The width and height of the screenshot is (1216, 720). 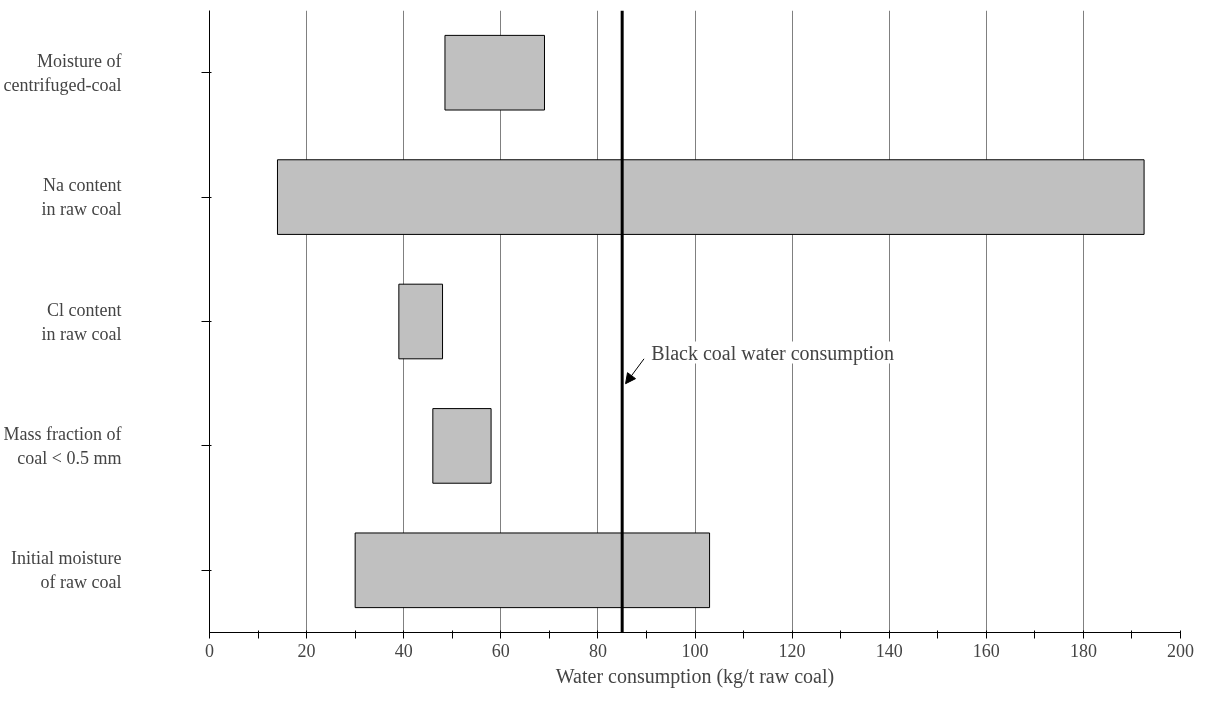 What do you see at coordinates (66, 570) in the screenshot?
I see `y-tick-label: Initial moisture of raw coal` at bounding box center [66, 570].